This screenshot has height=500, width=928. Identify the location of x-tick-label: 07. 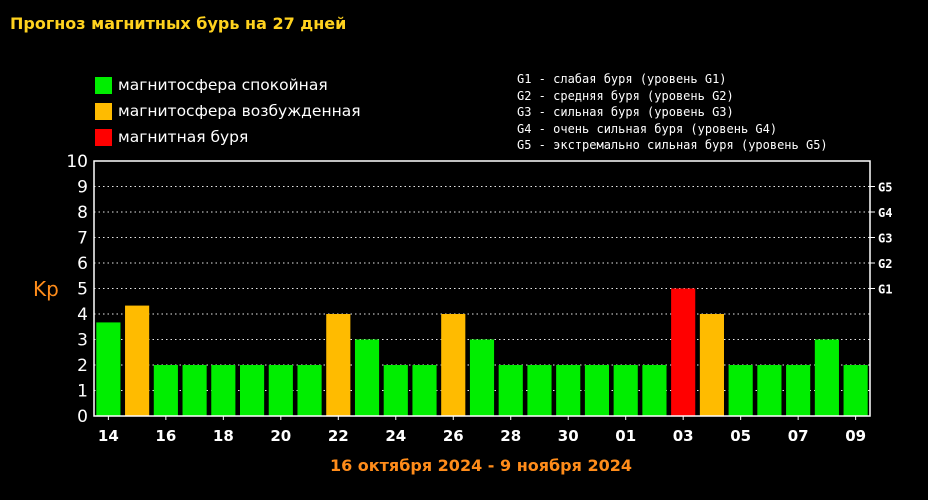
(798, 436).